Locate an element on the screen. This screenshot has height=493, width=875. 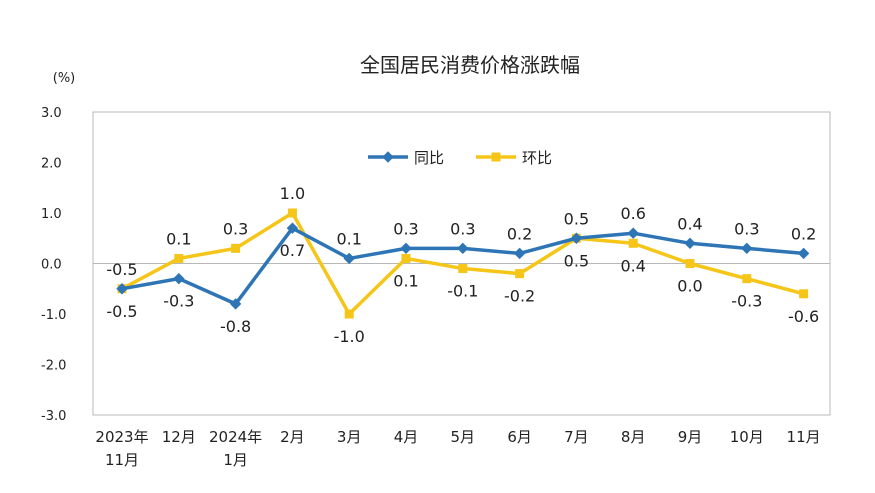
x-category-label: 1月 is located at coordinates (235, 460).